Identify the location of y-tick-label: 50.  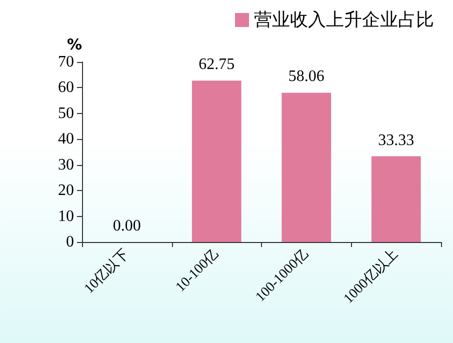
(66, 113).